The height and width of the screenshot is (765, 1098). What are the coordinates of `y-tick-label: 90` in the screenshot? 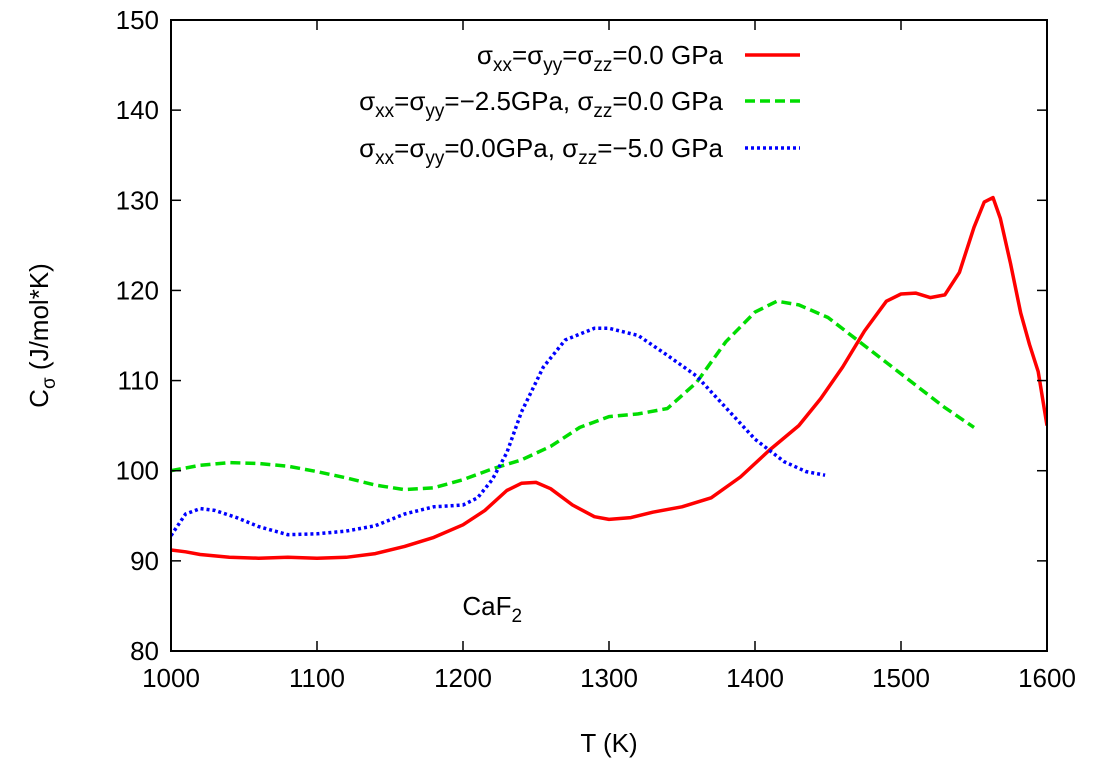 It's located at (144, 561).